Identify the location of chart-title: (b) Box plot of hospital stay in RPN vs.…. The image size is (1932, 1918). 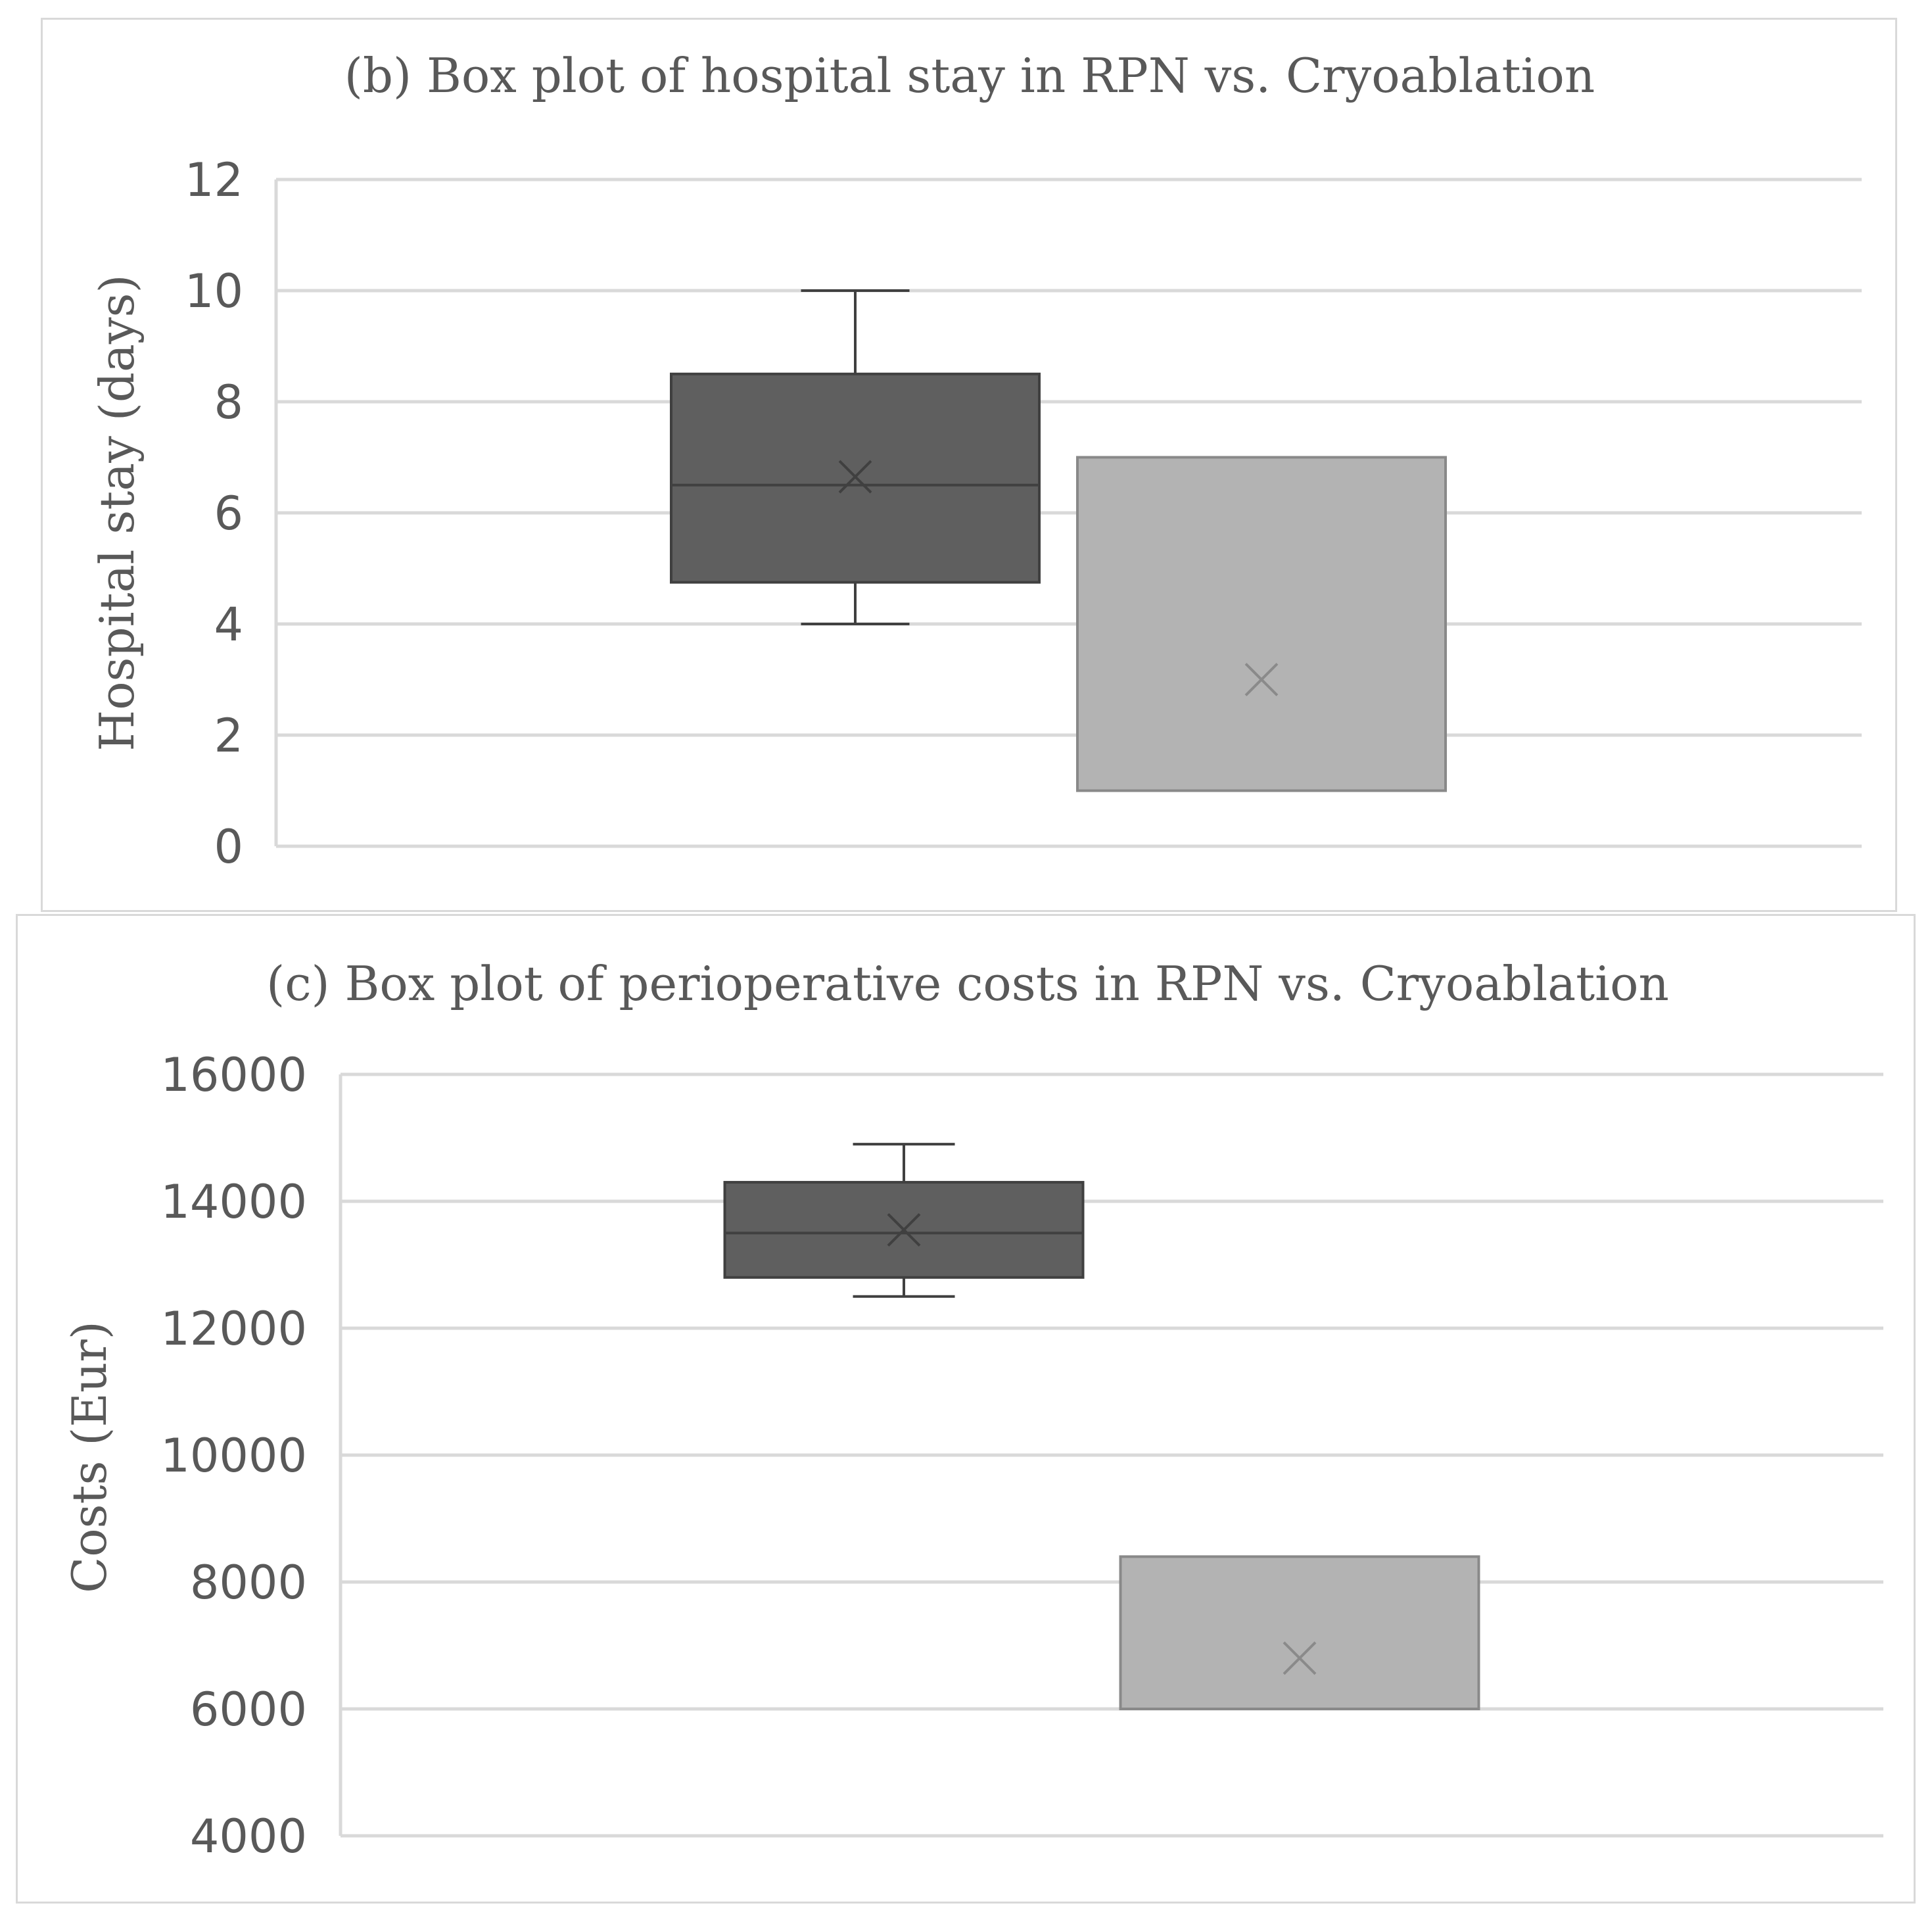
(969, 75).